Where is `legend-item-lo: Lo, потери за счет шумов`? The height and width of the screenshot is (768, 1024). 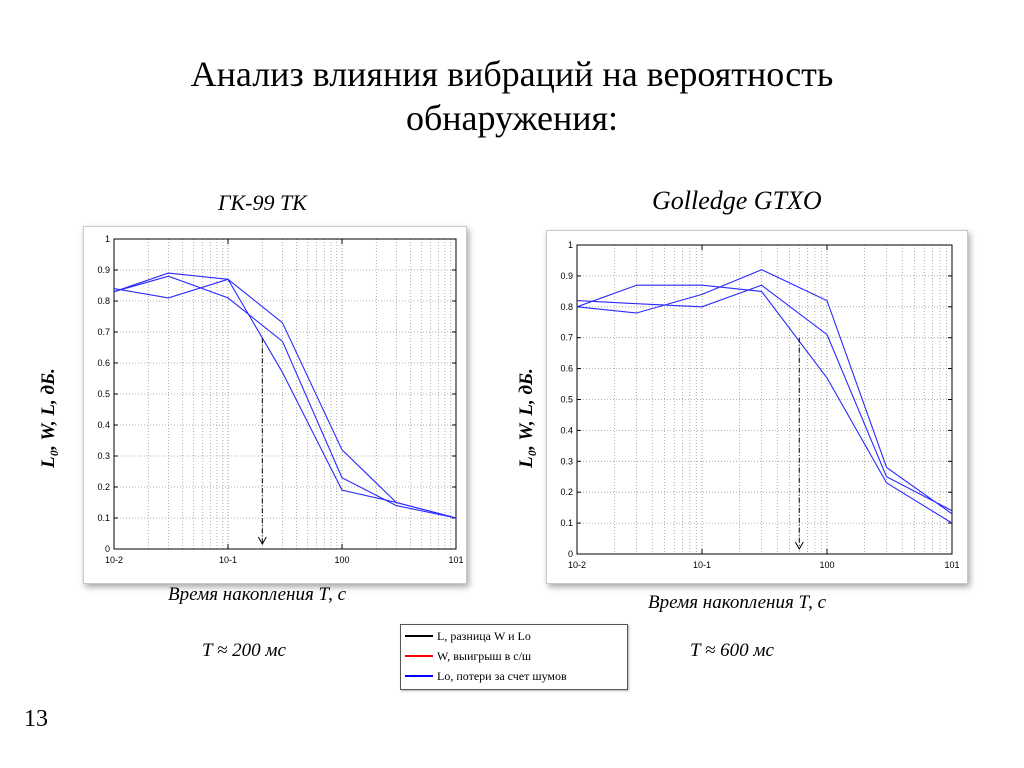
legend-item-lo: Lo, потери за счет шумов is located at coordinates (486, 676).